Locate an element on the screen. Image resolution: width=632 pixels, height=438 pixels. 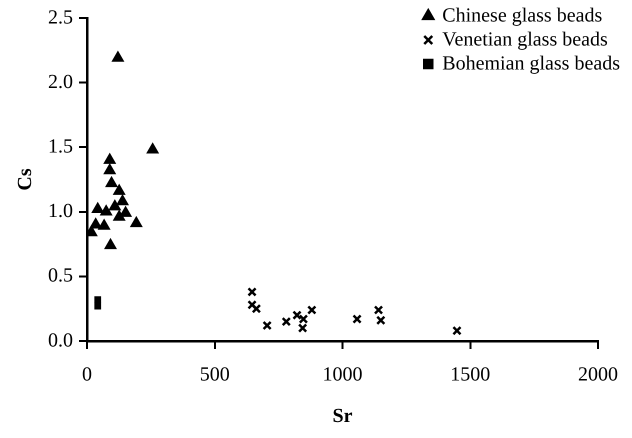
x-tick-label: 0 is located at coordinates (87, 374).